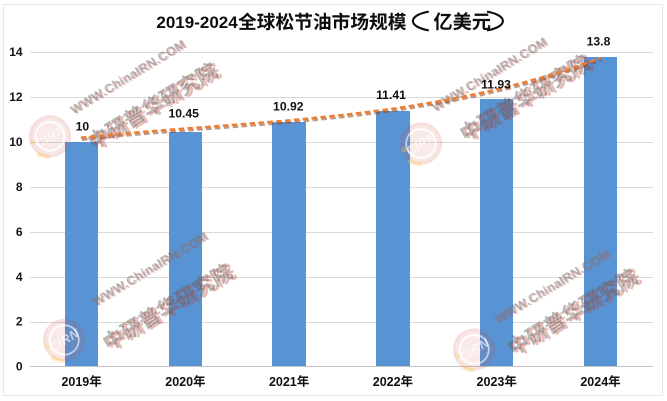  Describe the element at coordinates (16, 97) in the screenshot. I see `svg-text: 12` at that location.